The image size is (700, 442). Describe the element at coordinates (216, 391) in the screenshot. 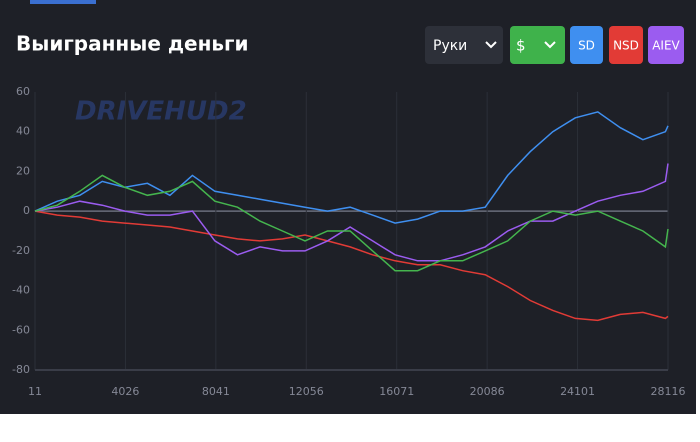

I see `x-tick-label: 8041` at that location.